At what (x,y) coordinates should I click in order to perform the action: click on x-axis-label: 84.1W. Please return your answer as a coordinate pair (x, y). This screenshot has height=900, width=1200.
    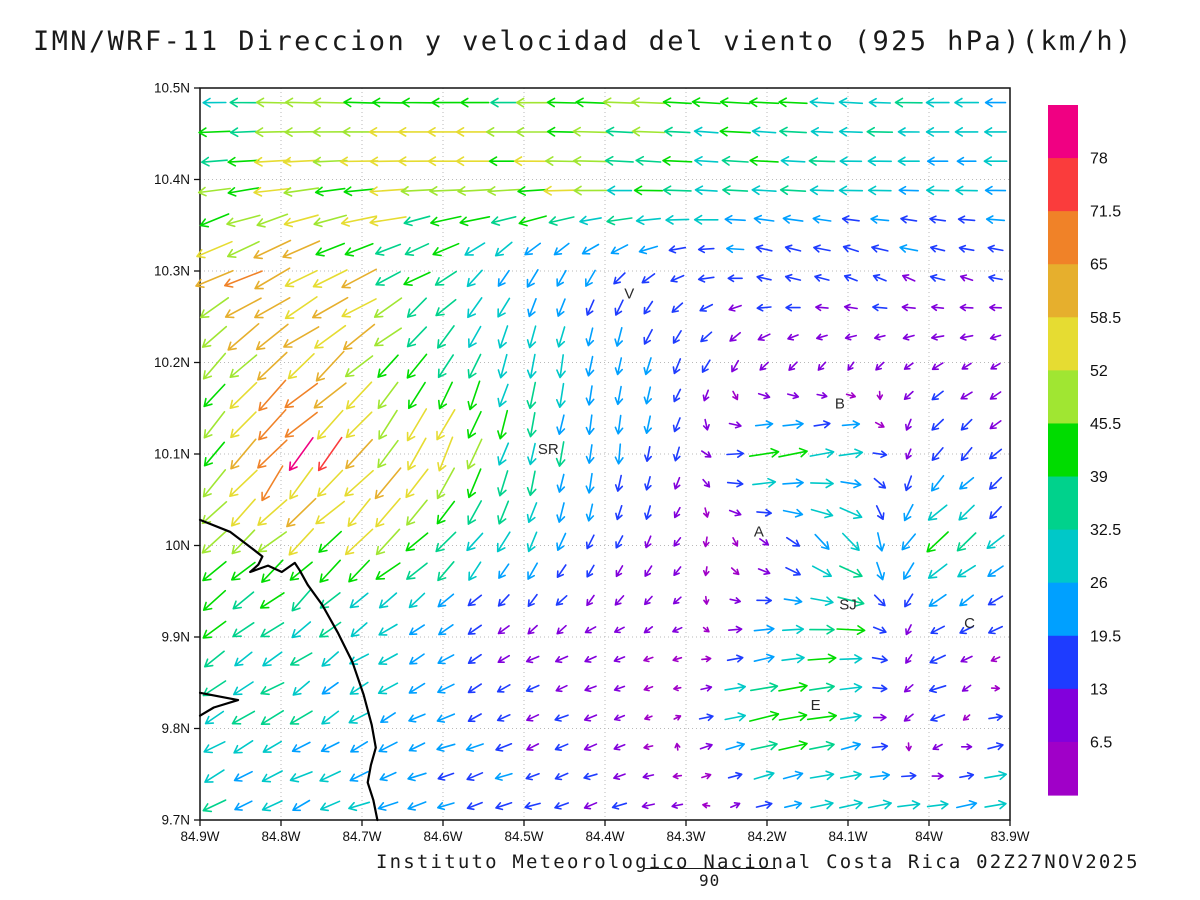
    Looking at the image, I should click on (847, 836).